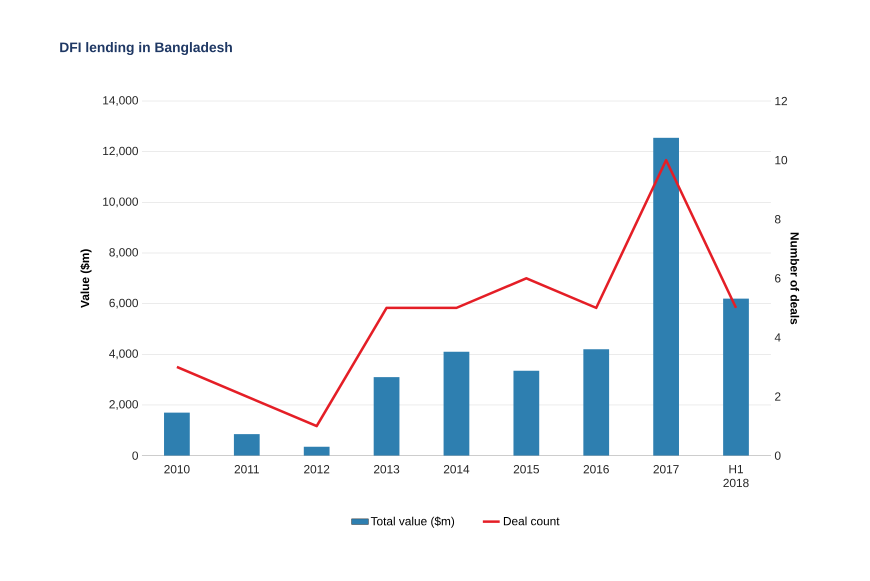 The width and height of the screenshot is (870, 581). I want to click on legend-label: Deal count, so click(532, 521).